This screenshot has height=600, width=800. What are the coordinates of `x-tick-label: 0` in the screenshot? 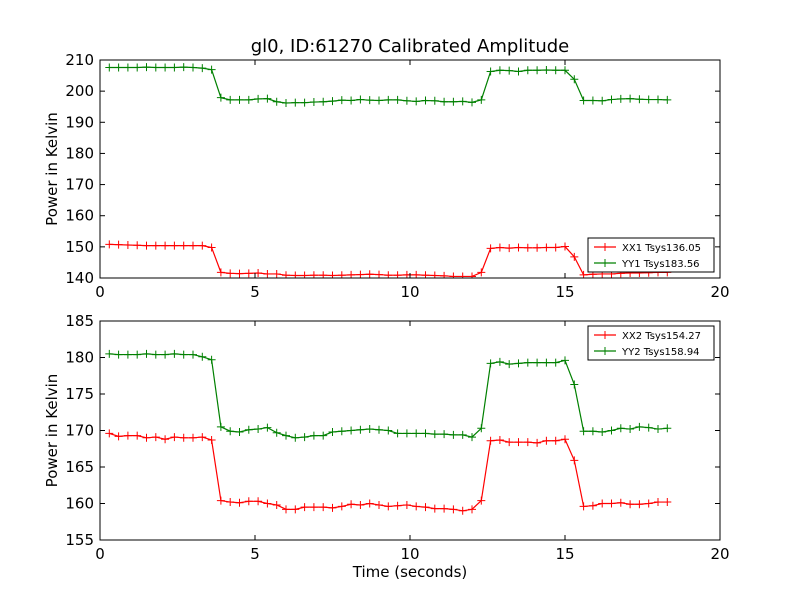 It's located at (100, 292).